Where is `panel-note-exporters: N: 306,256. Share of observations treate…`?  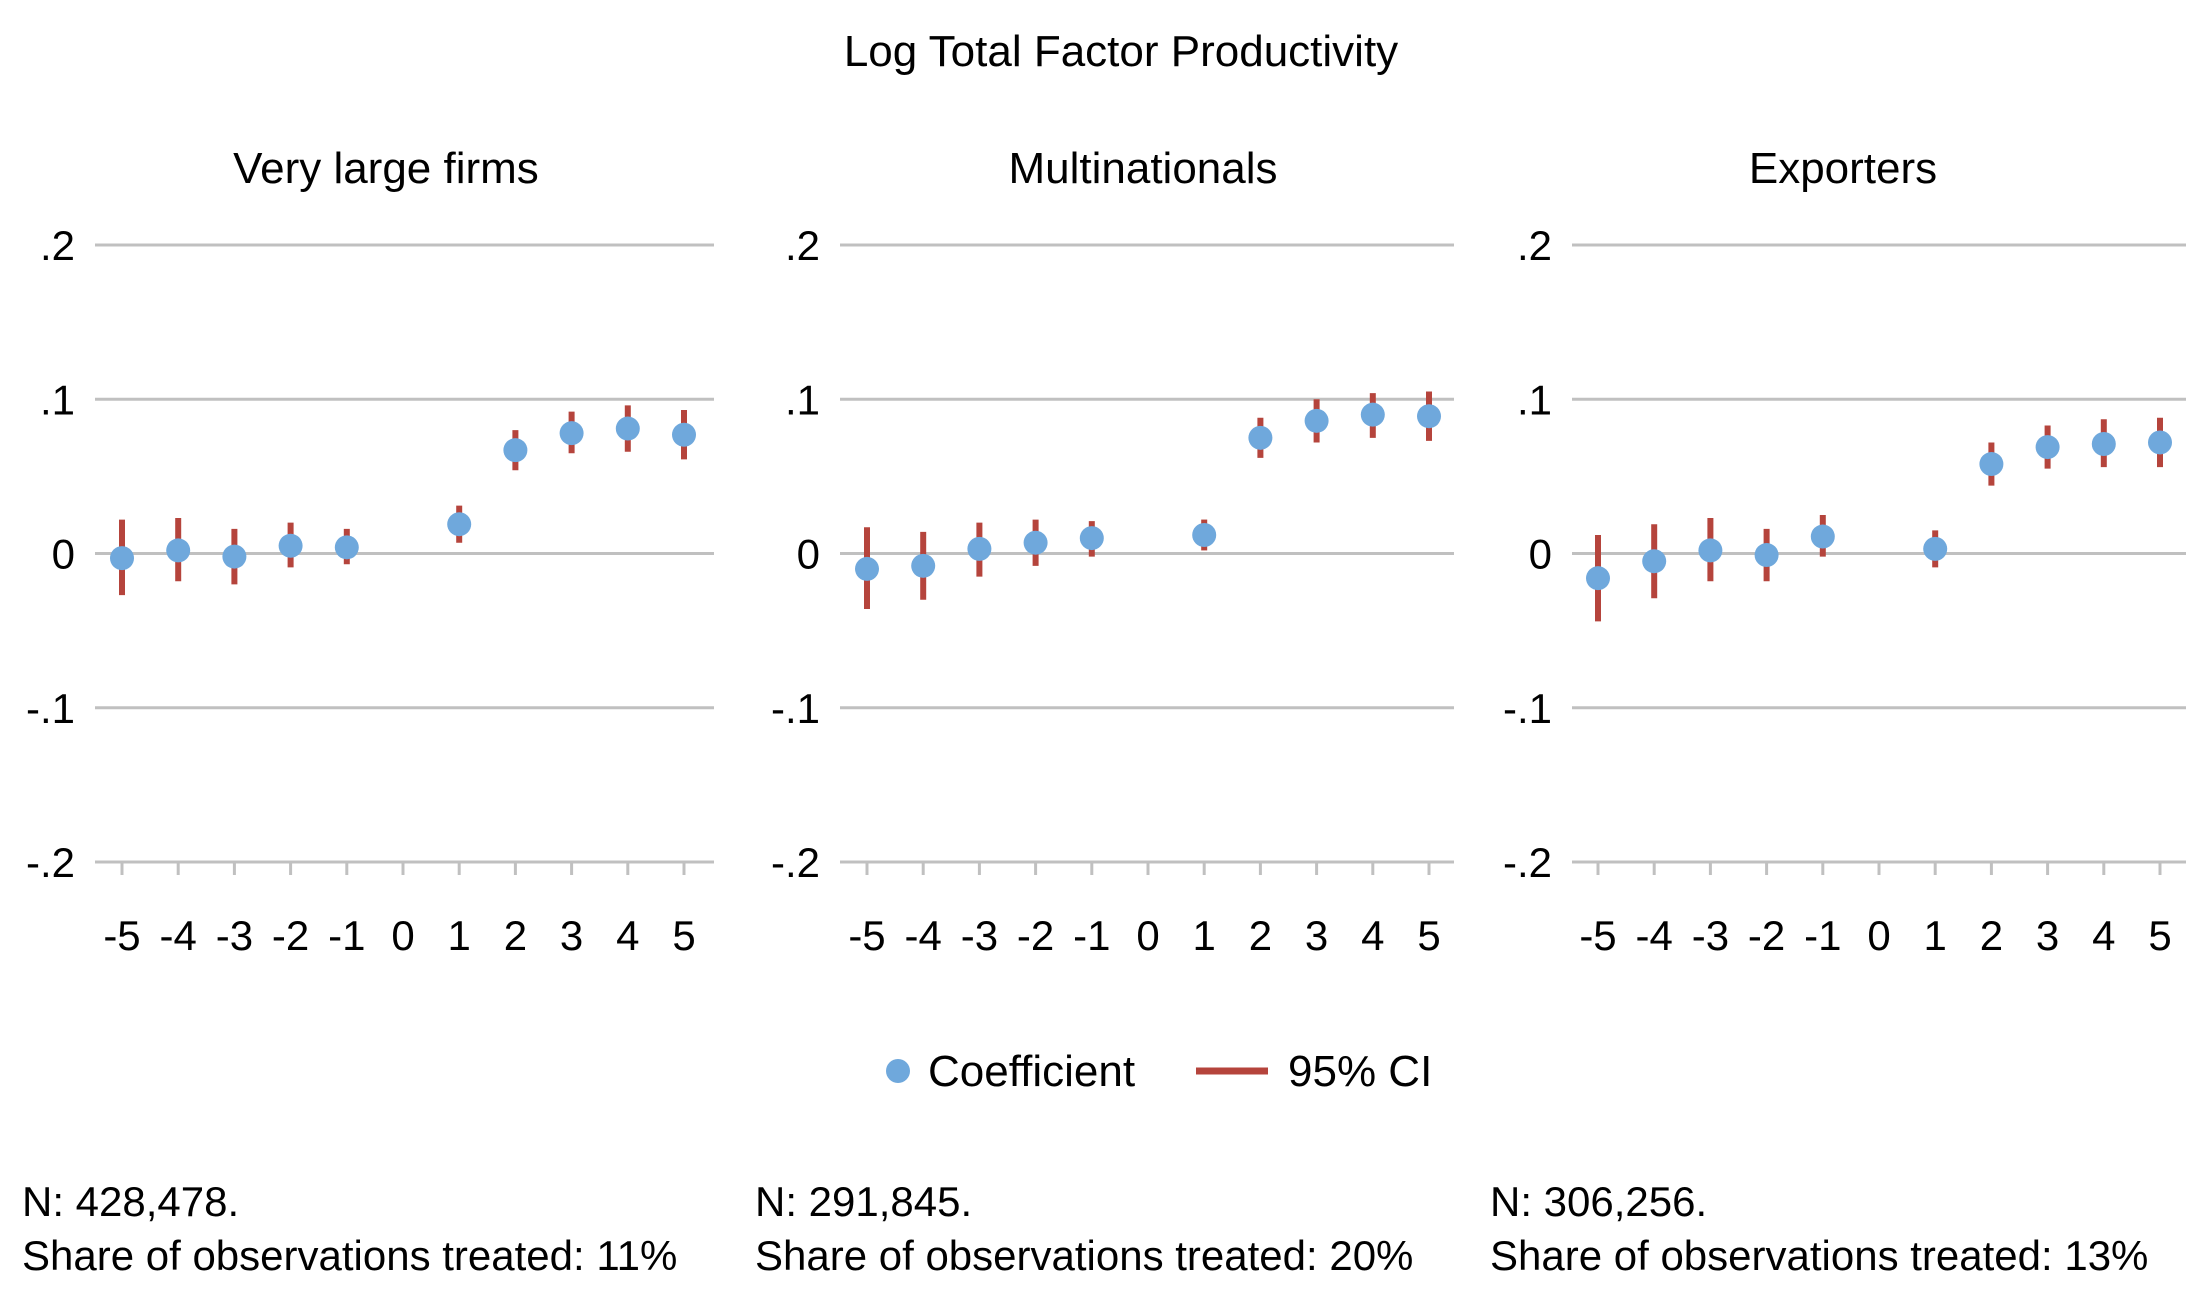
panel-note-exporters: N: 306,256. Share of observations treate… is located at coordinates (1819, 1229).